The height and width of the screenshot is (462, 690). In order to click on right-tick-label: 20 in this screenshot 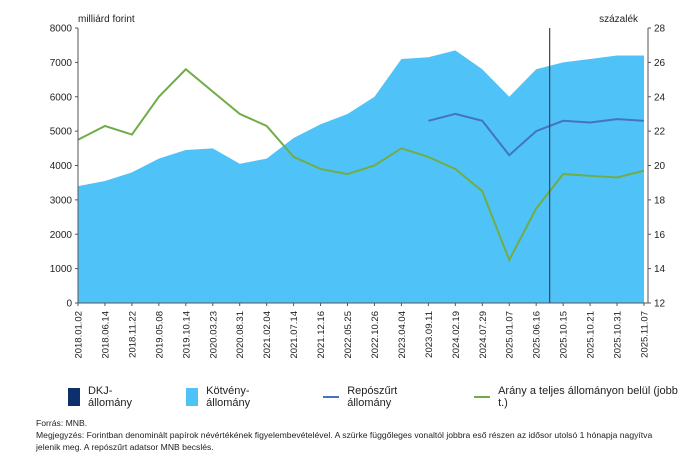, I will do `click(660, 166)`.